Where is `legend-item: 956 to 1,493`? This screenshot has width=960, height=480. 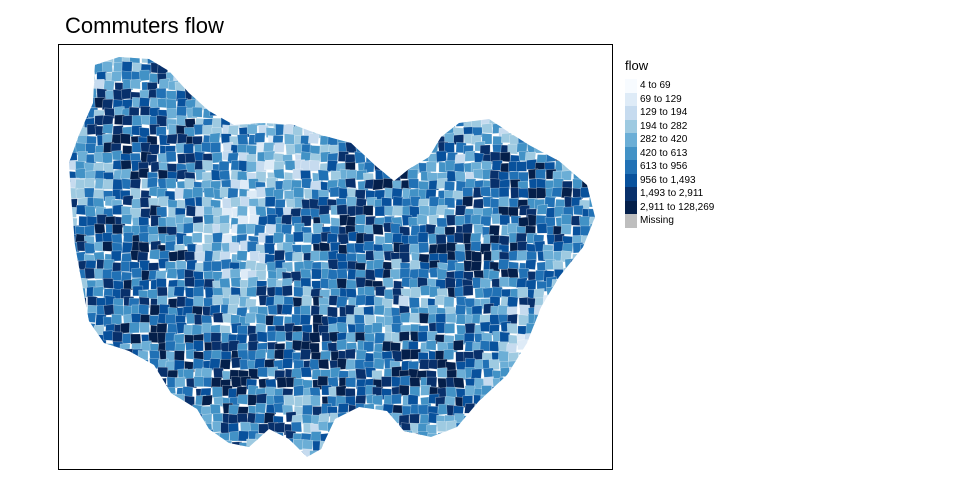 legend-item: 956 to 1,493 is located at coordinates (669, 180).